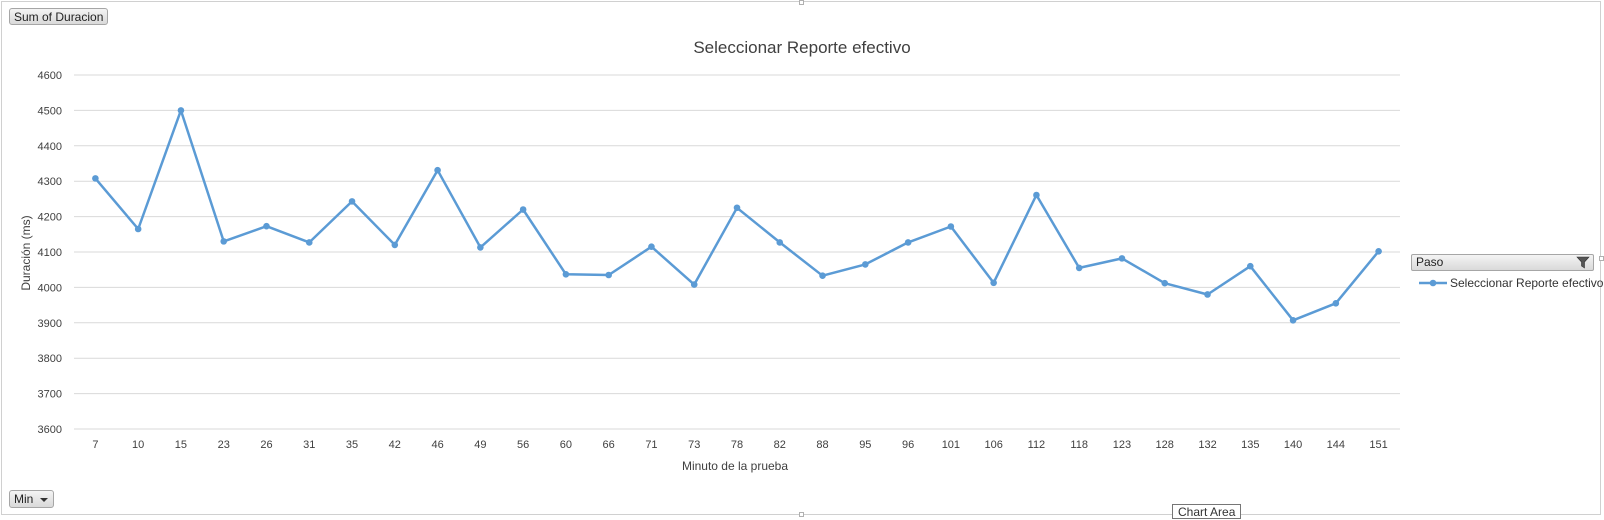  What do you see at coordinates (737, 445) in the screenshot?
I see `x-tick-label: 78` at bounding box center [737, 445].